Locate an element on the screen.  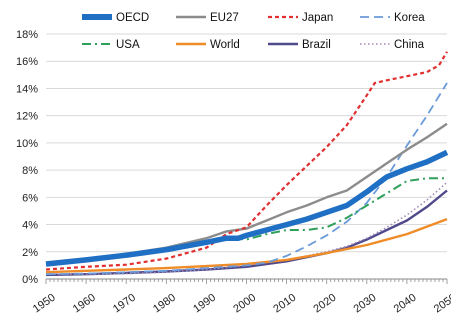
y-tick-label: 8% is located at coordinates (30, 171).